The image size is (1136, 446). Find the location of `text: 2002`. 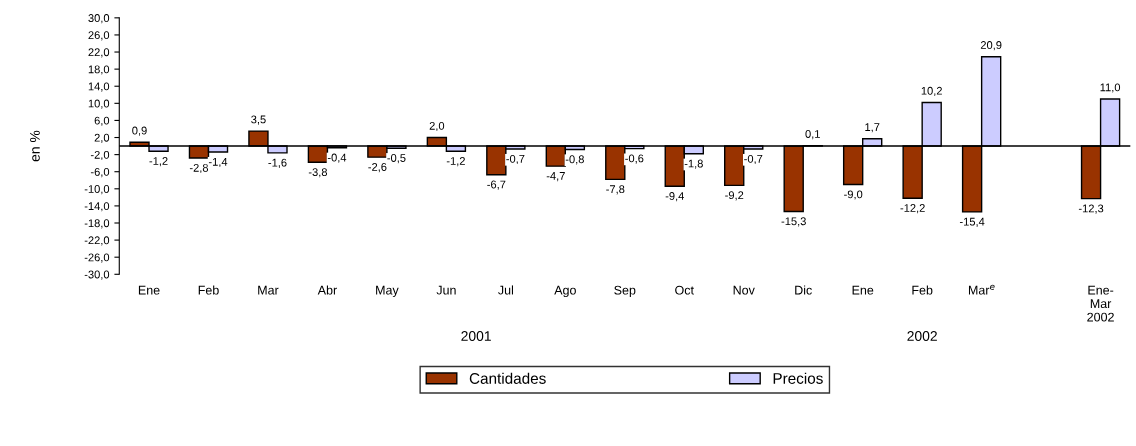

text: 2002 is located at coordinates (922, 336).